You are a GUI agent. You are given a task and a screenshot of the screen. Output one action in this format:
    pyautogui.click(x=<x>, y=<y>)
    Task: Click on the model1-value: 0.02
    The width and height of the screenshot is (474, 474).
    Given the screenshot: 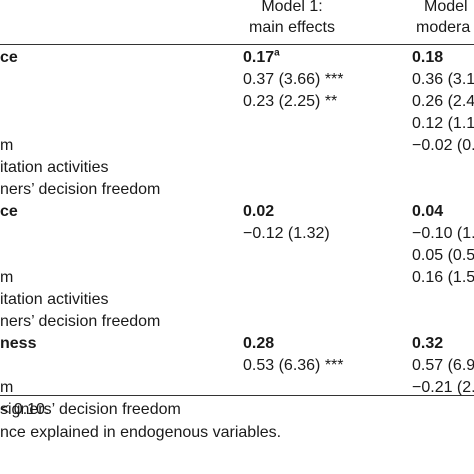 What is the action you would take?
    pyautogui.click(x=259, y=211)
    